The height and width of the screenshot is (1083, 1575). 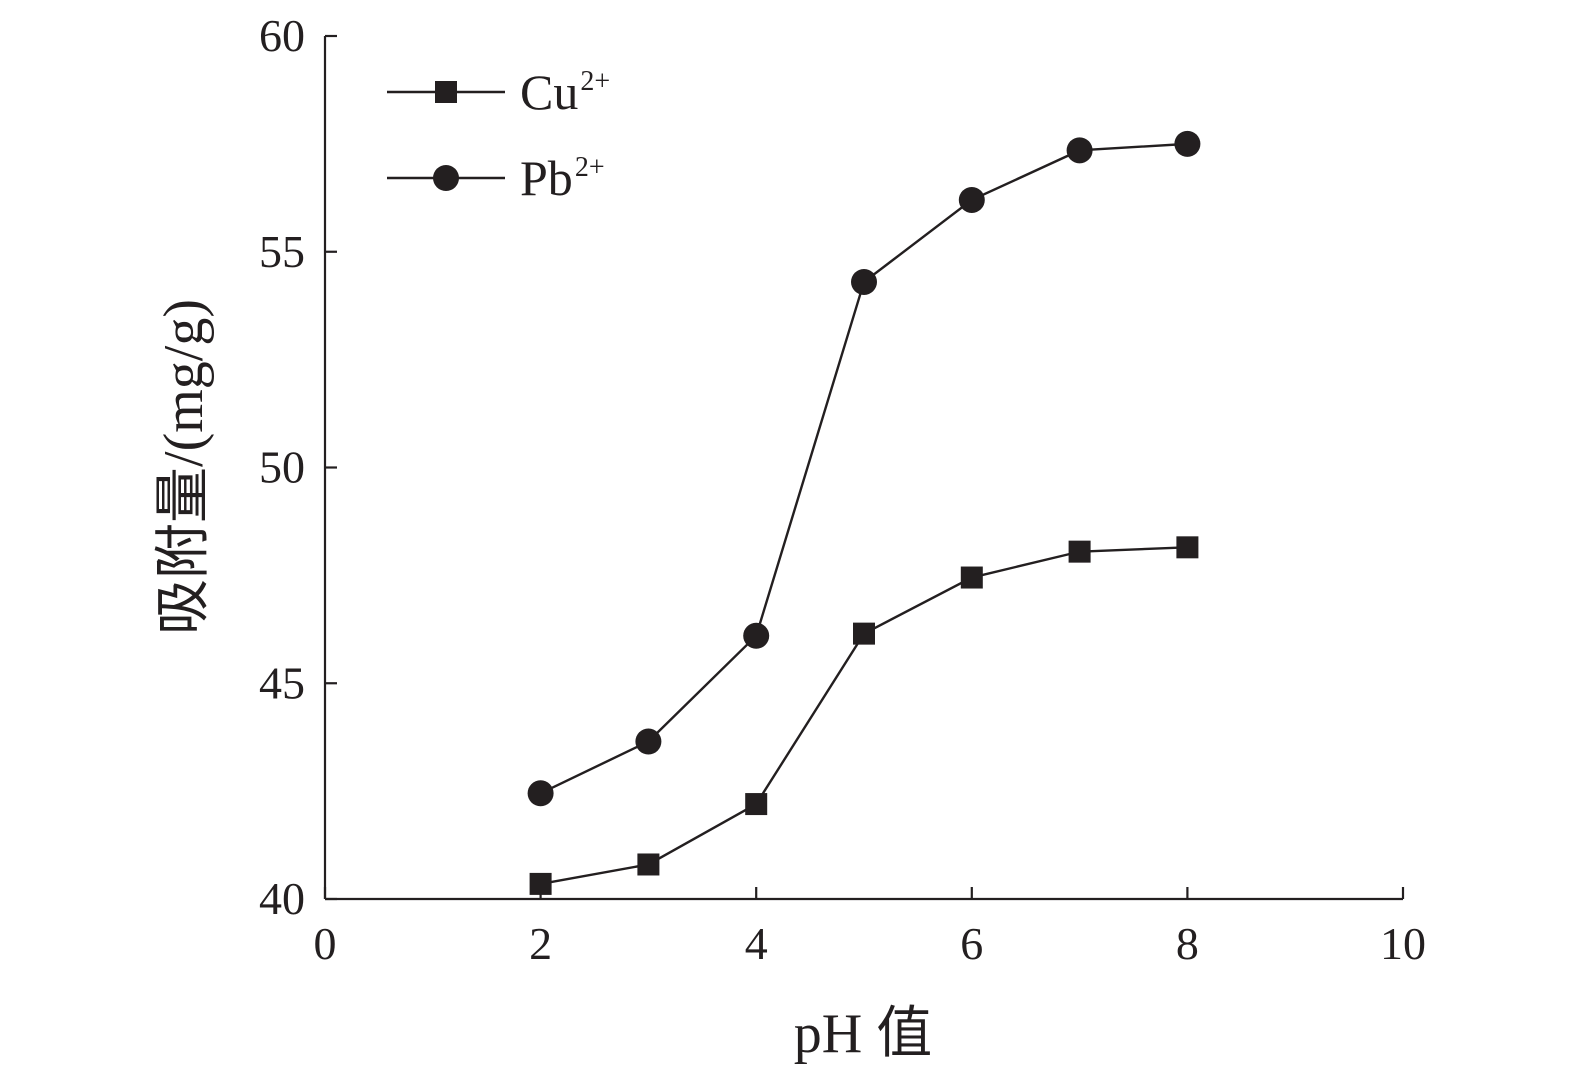 What do you see at coordinates (1403, 943) in the screenshot?
I see `x-tick-label: 10` at bounding box center [1403, 943].